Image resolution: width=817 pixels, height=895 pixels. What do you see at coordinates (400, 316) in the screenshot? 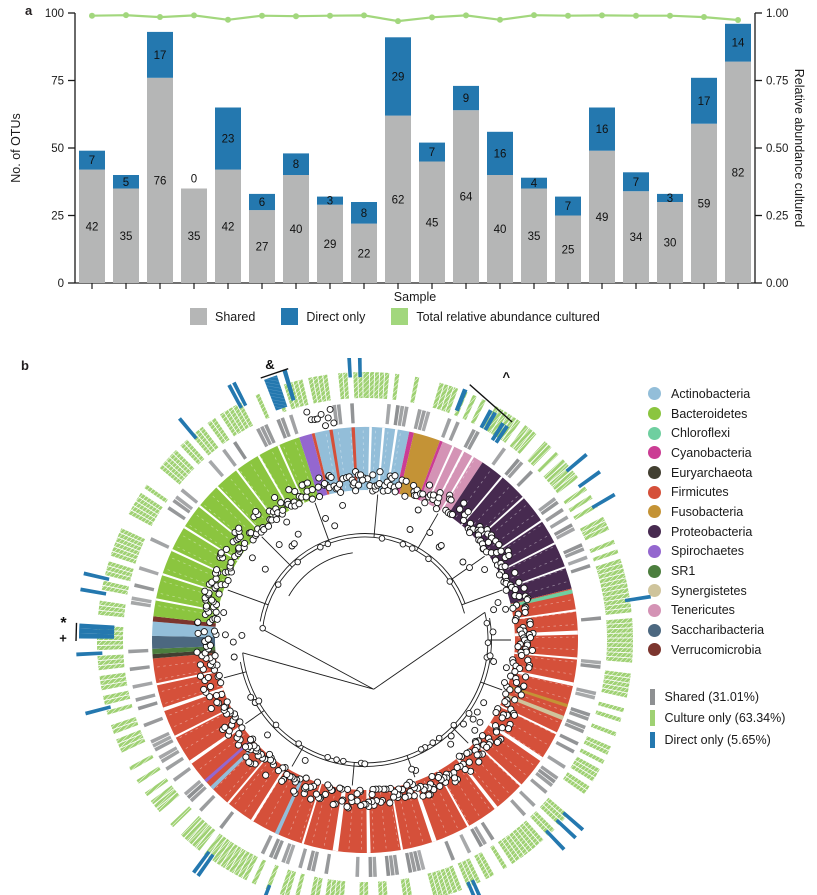
I see `legend-swatch` at bounding box center [400, 316].